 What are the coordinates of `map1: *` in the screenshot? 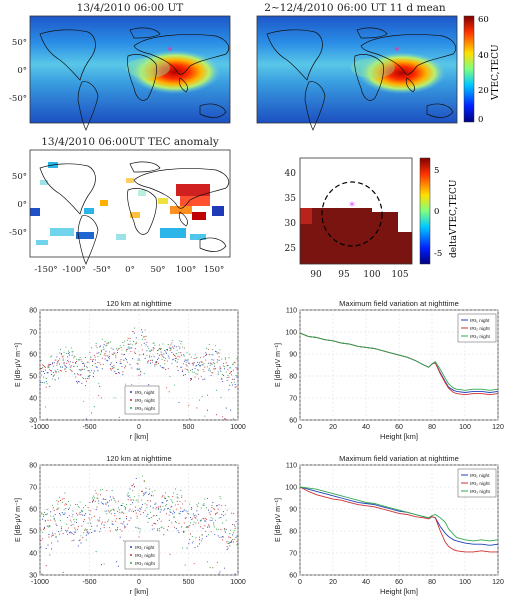 It's located at (130, 73).